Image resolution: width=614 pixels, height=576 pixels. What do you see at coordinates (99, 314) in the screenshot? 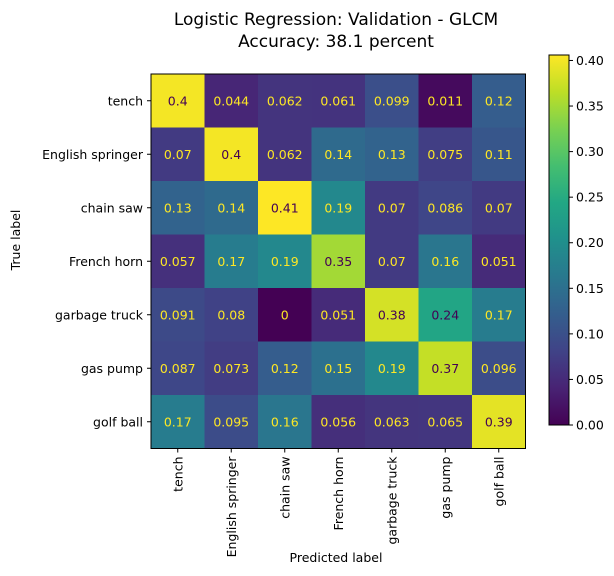
I see `y-tick-label: garbage truck` at bounding box center [99, 314].